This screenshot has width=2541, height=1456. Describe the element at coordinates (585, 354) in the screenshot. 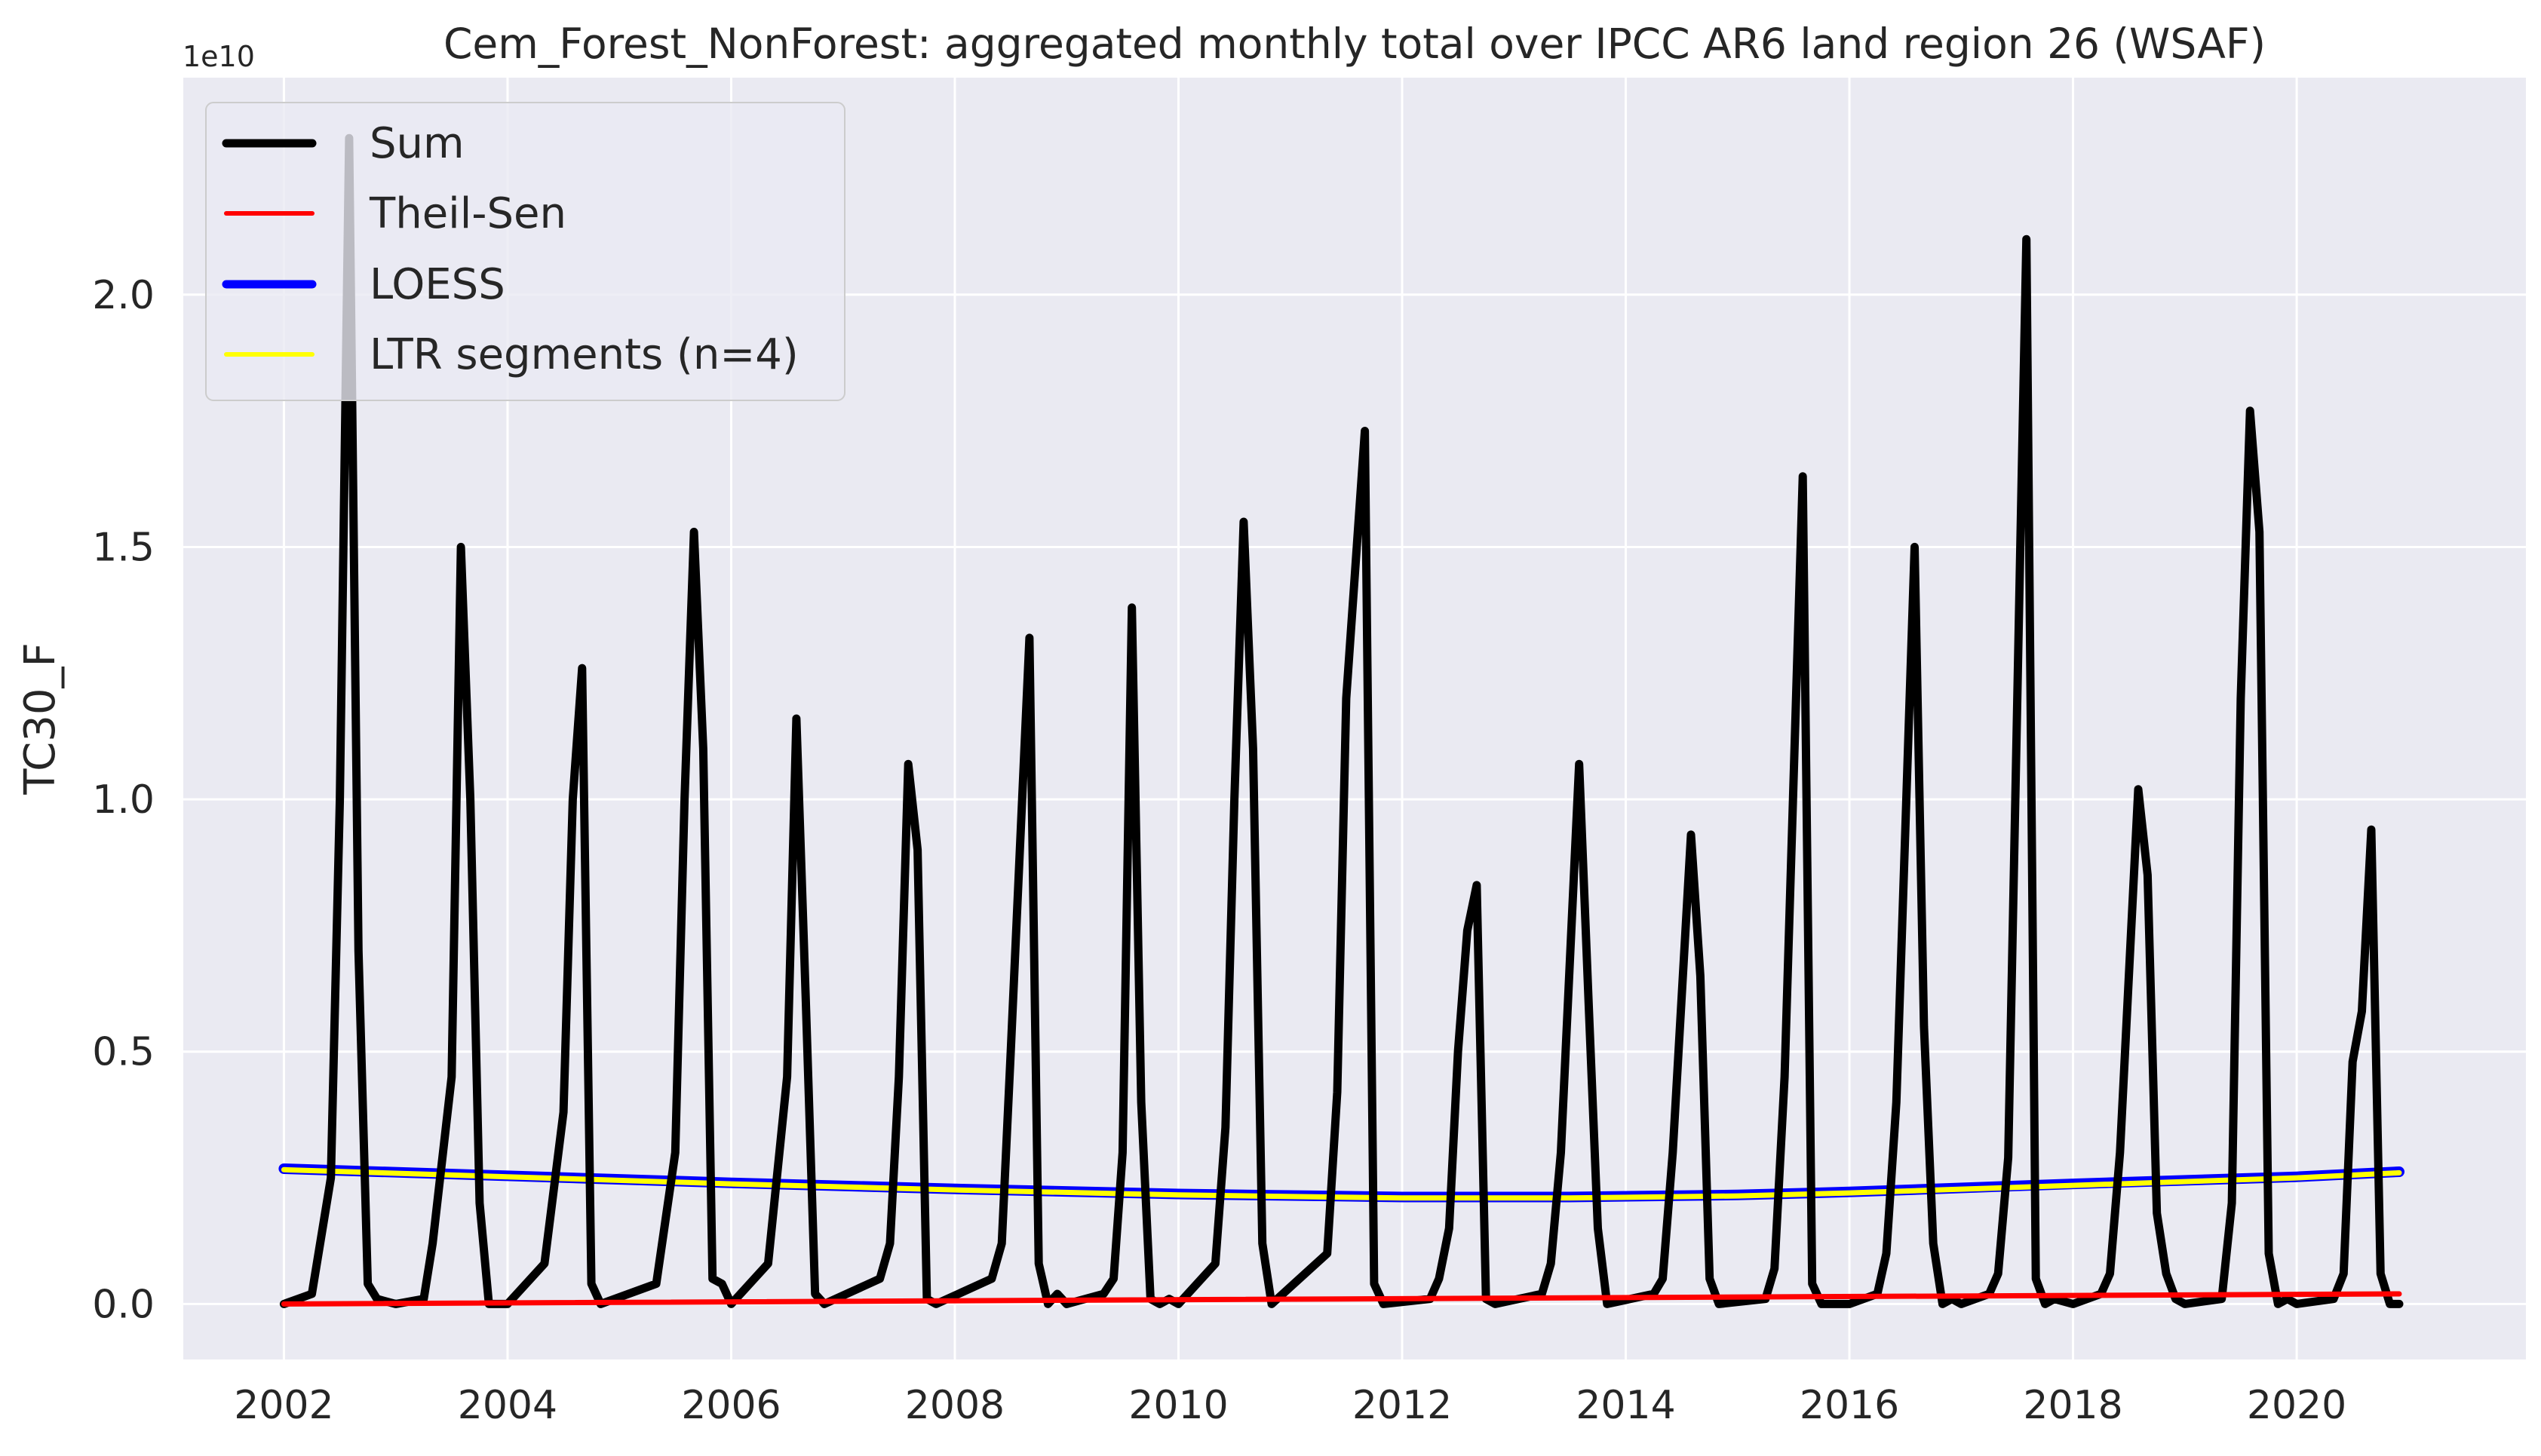

I see `legend-label-ltr: LTR segments (n=4)` at that location.